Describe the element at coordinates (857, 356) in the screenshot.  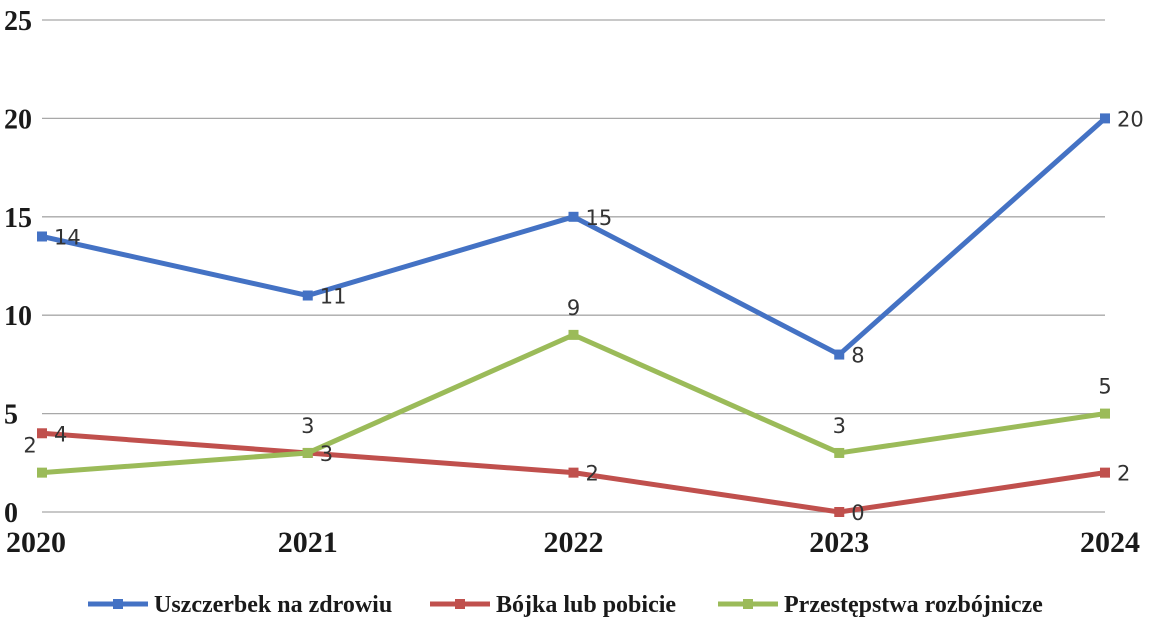
I see `data-label: 8` at that location.